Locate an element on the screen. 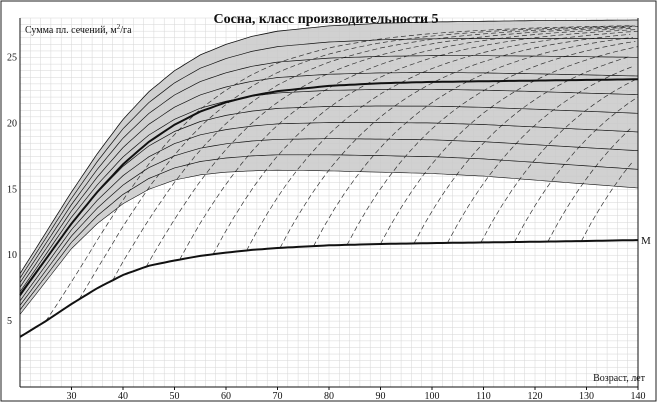  series-label-M: M is located at coordinates (646, 241).